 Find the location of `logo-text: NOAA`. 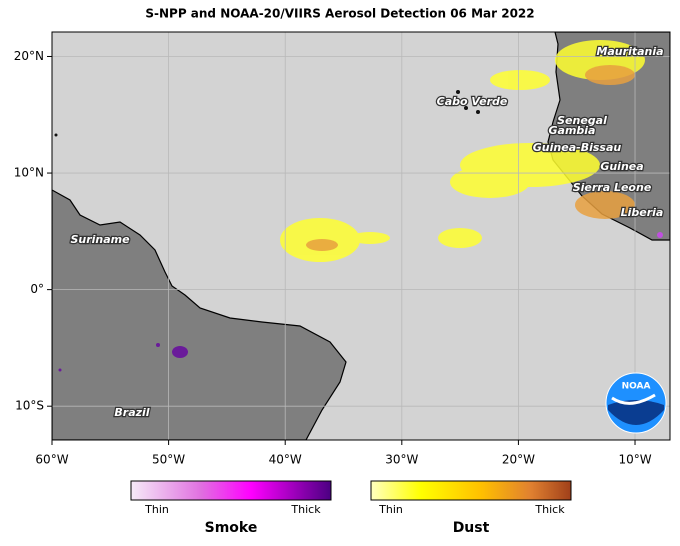

logo-text: NOAA is located at coordinates (636, 387).